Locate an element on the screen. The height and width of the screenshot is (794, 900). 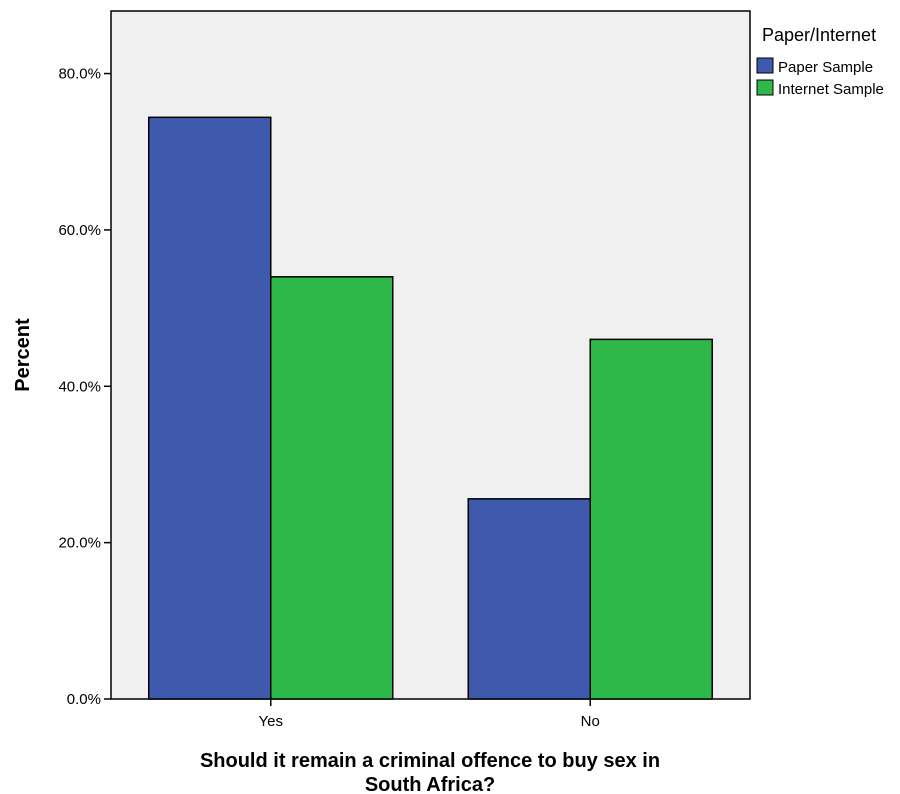
legend-title: Paper/Internet is located at coordinates (819, 35).